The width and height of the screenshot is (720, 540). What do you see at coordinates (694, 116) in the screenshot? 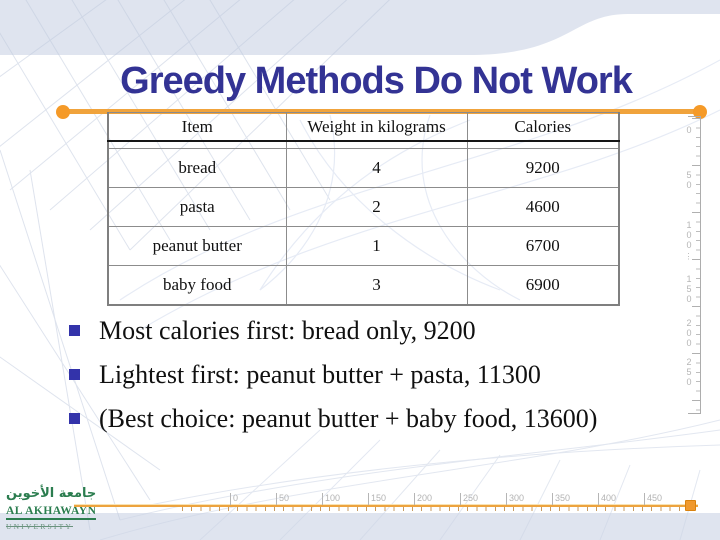
I see `ruler-top-cap` at bounding box center [694, 116].